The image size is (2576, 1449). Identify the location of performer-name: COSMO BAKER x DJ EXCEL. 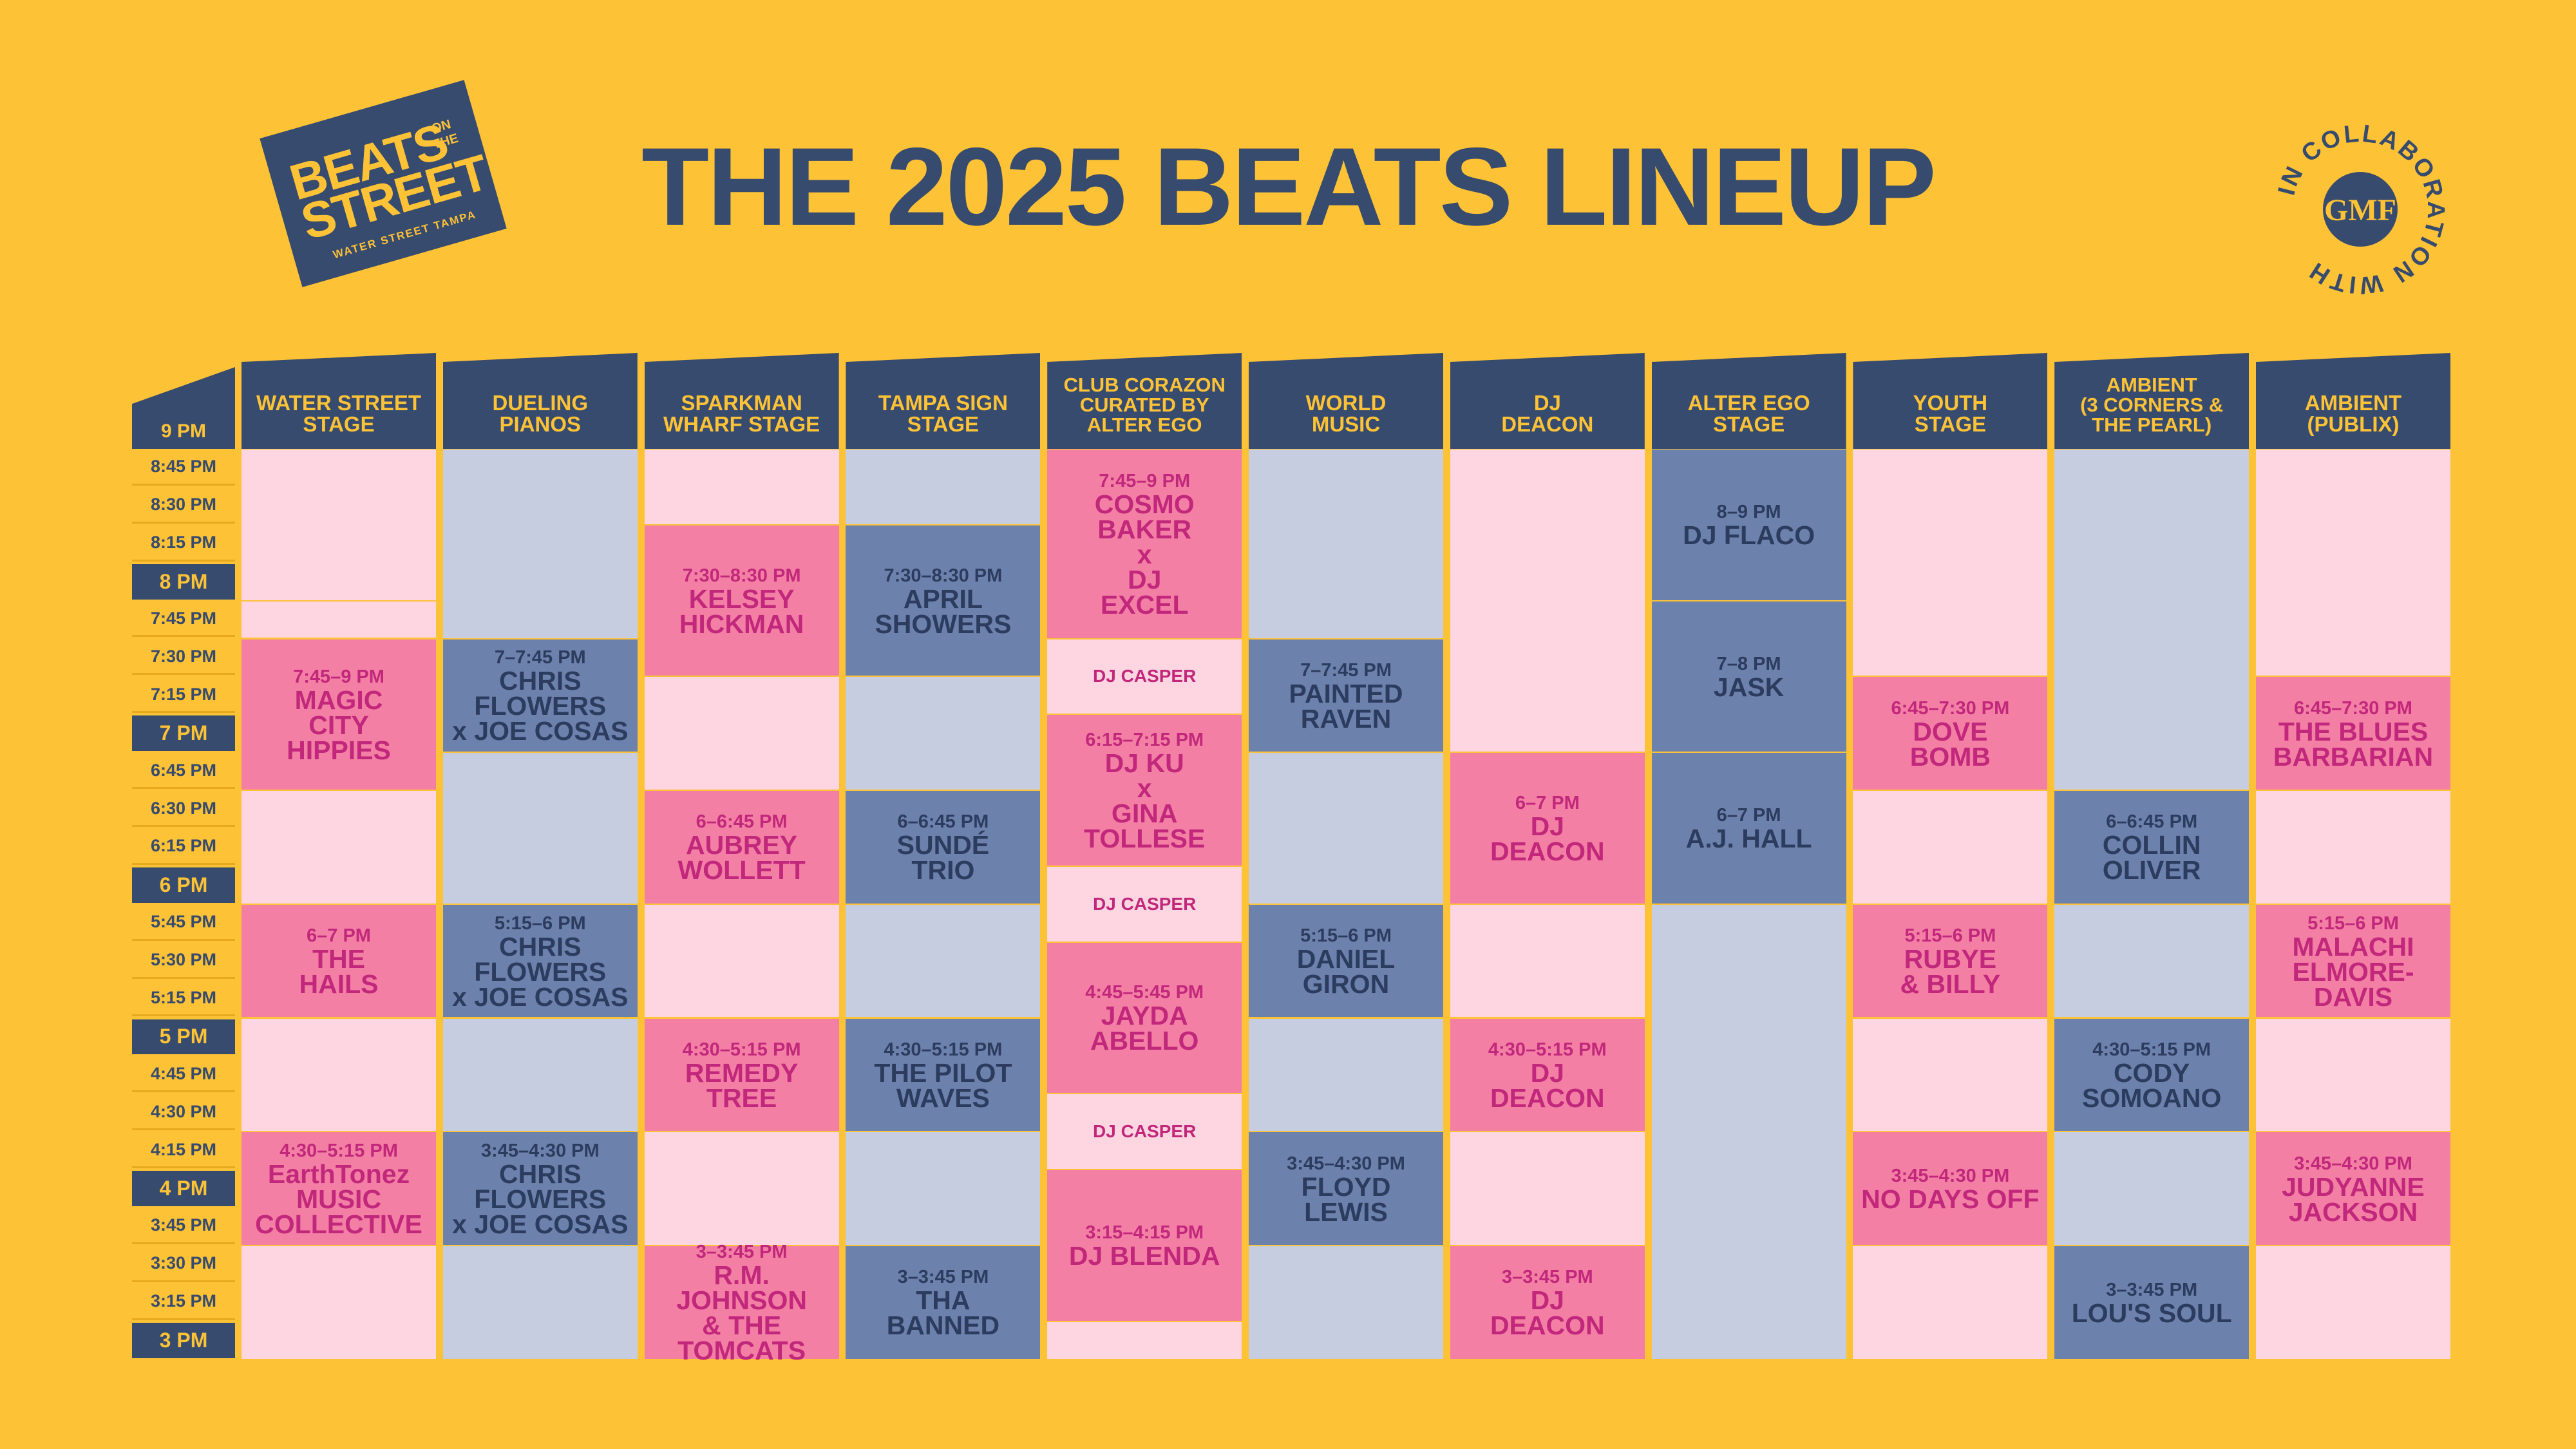
(1144, 554).